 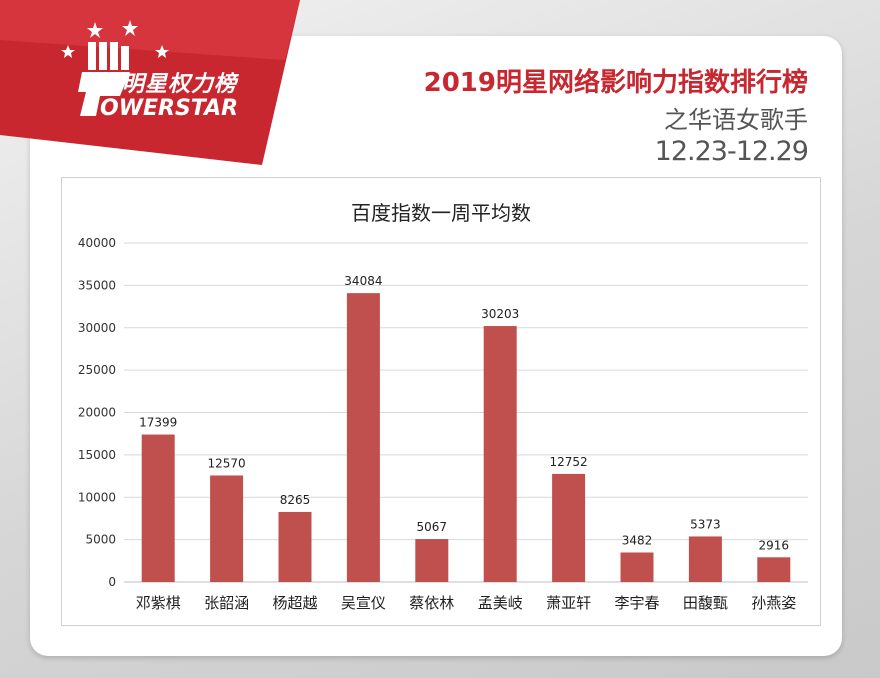 What do you see at coordinates (637, 540) in the screenshot?
I see `data-label: 3482` at bounding box center [637, 540].